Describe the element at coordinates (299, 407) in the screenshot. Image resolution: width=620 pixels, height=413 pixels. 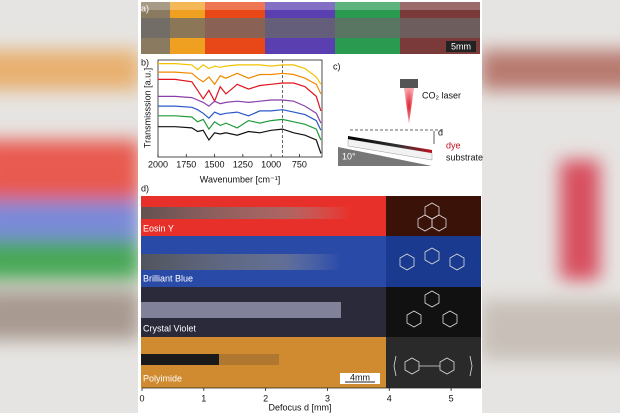
I see `x-axis-title: Defocus d [mm]` at that location.